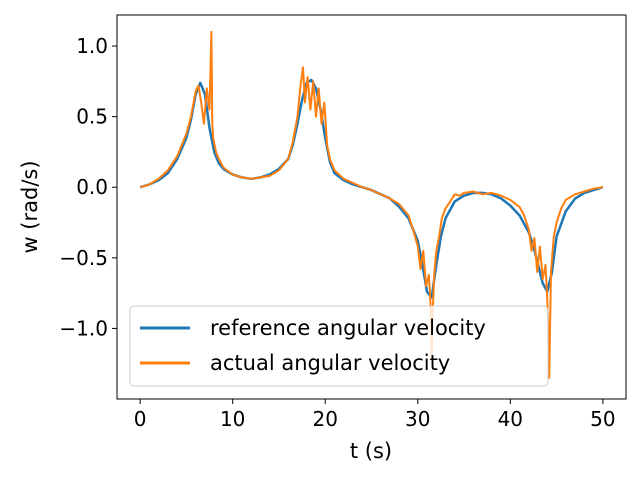 This screenshot has height=480, width=640. What do you see at coordinates (417, 419) in the screenshot?
I see `x-tick-label: 30` at bounding box center [417, 419].